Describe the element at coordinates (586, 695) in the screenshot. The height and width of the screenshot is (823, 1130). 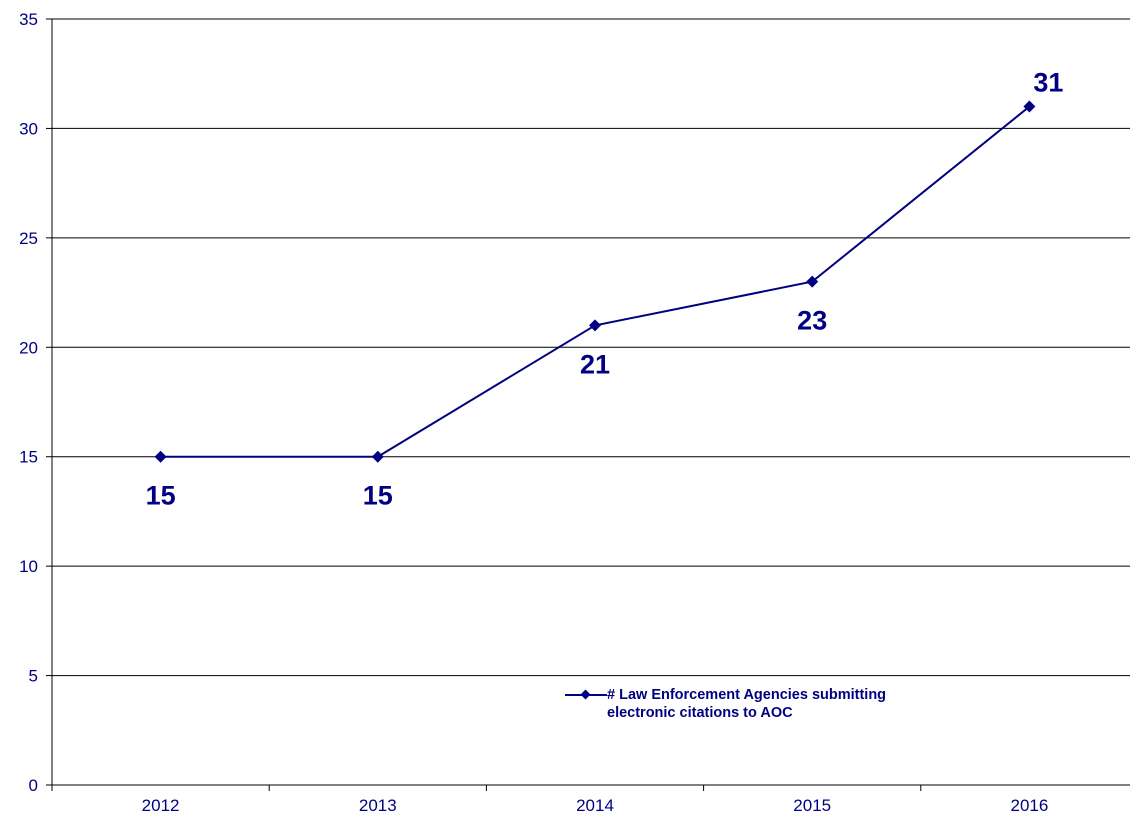
I see `legend-marker-icon` at that location.